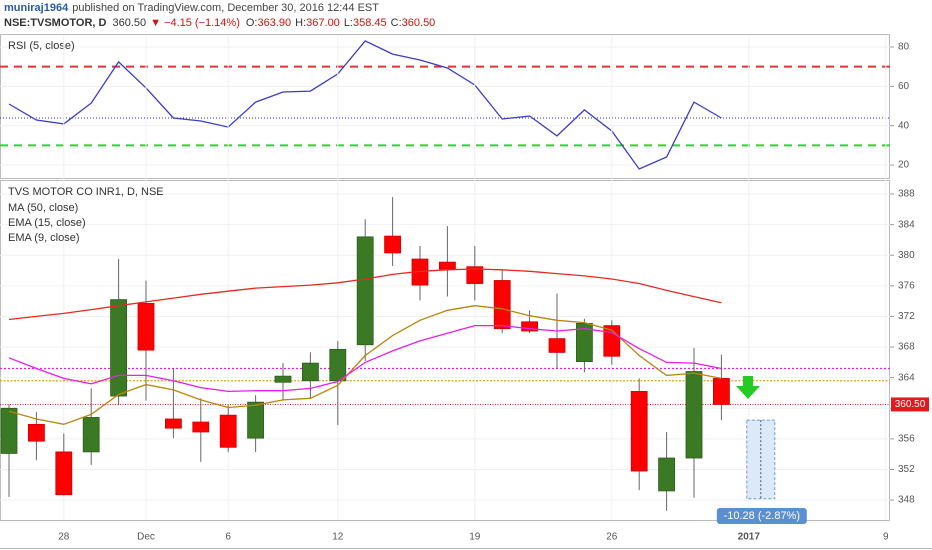 The height and width of the screenshot is (550, 932). I want to click on ohlc-label: L:, so click(348, 23).